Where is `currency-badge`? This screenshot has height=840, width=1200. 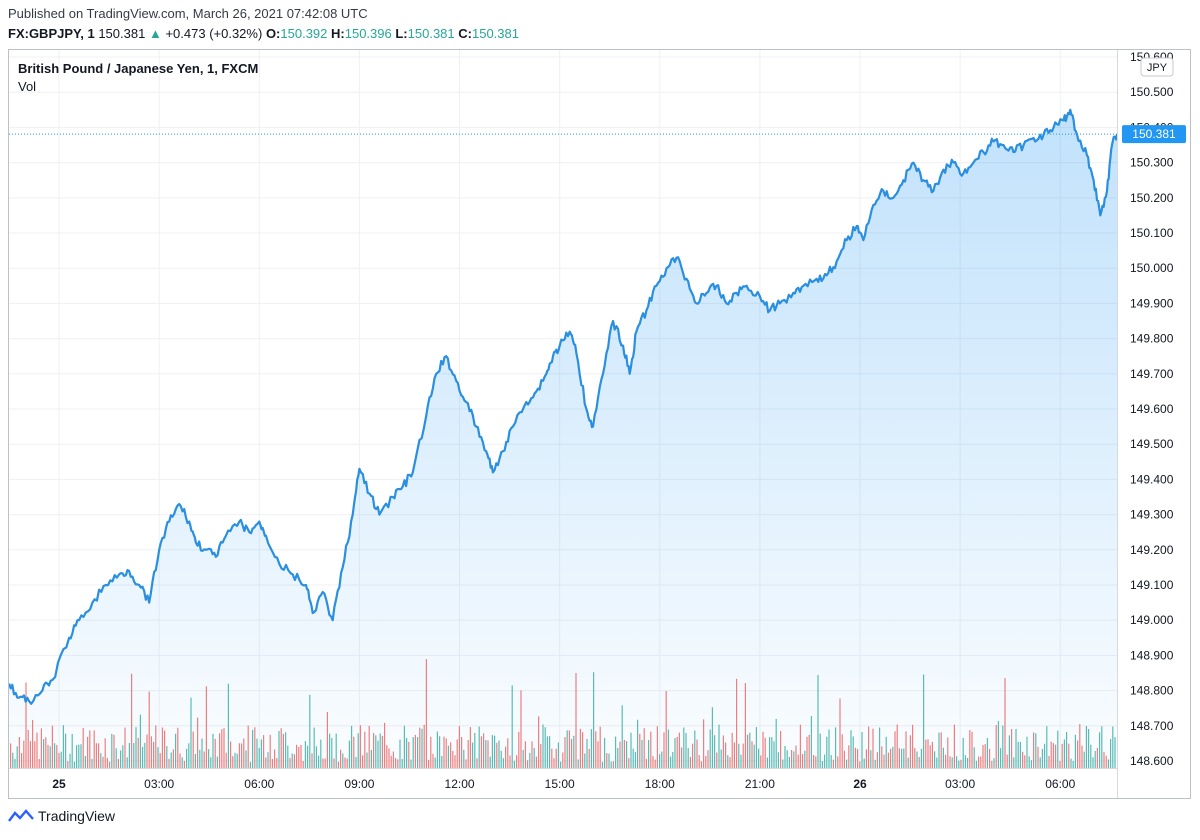
currency-badge is located at coordinates (1157, 67).